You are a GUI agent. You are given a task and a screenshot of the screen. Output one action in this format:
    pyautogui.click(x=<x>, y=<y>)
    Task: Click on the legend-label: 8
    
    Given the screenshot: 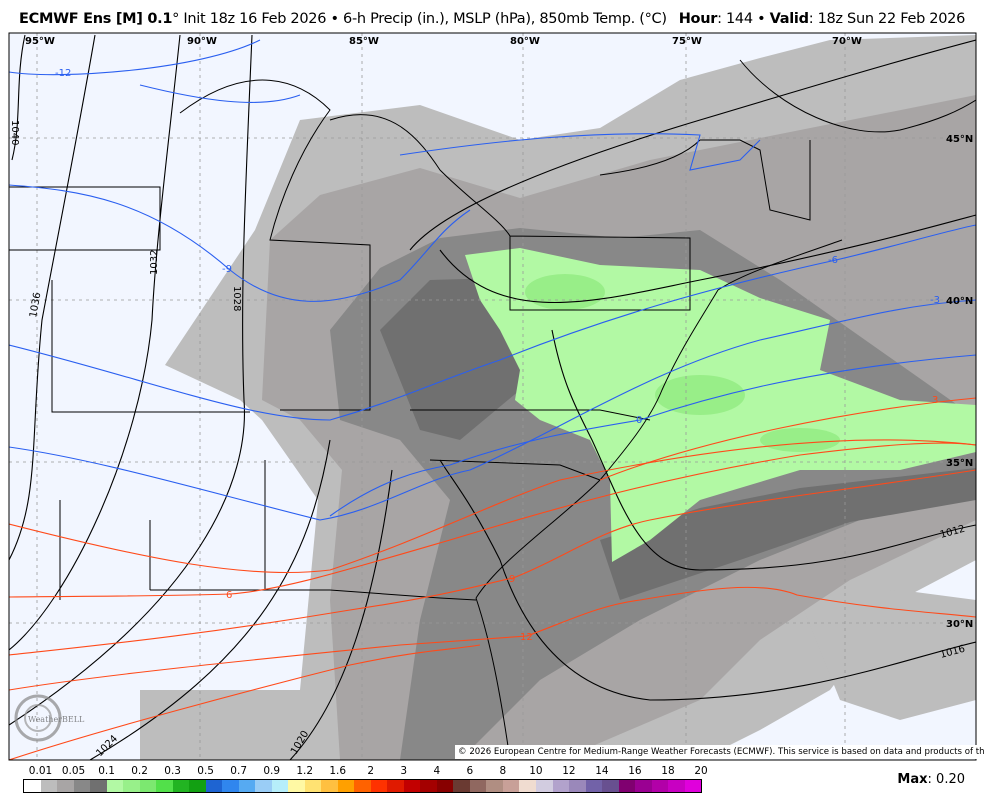 What is the action you would take?
    pyautogui.click(x=503, y=771)
    